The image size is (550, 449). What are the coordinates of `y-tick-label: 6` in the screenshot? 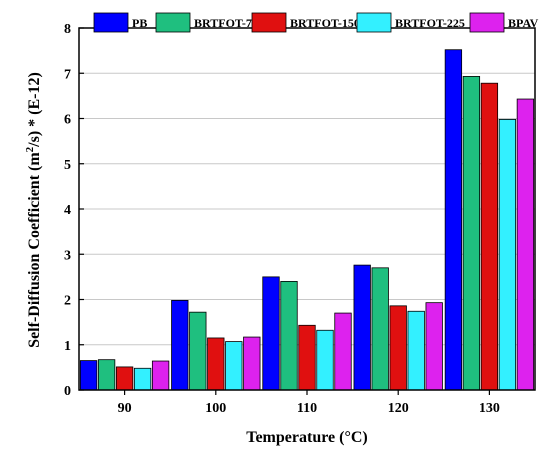 It's located at (67, 120).